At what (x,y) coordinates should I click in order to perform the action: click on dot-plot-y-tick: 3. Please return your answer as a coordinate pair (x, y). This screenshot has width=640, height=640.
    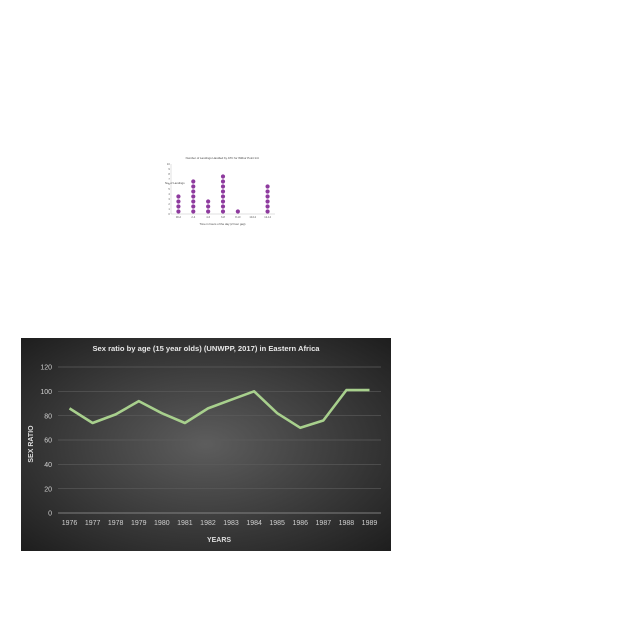
    Looking at the image, I should click on (169, 199).